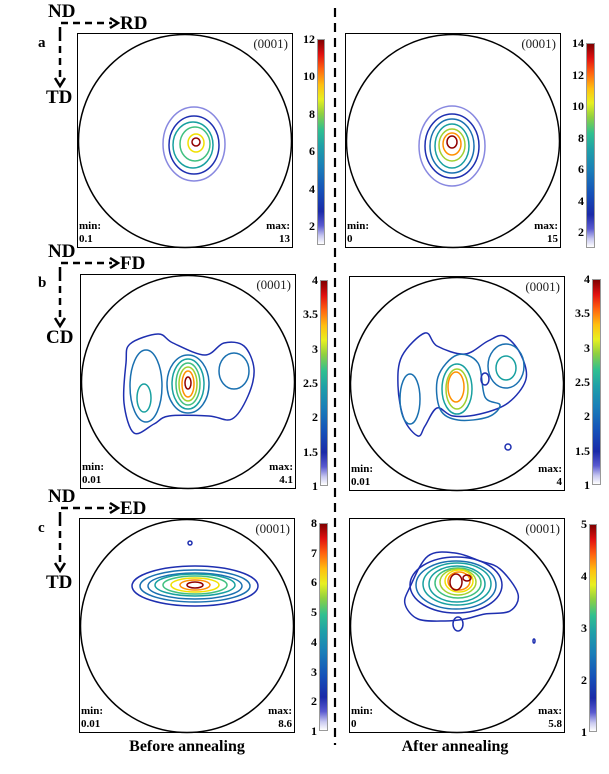 This screenshot has height=774, width=609. Describe the element at coordinates (42, 43) in the screenshot. I see `row-letter: a` at that location.